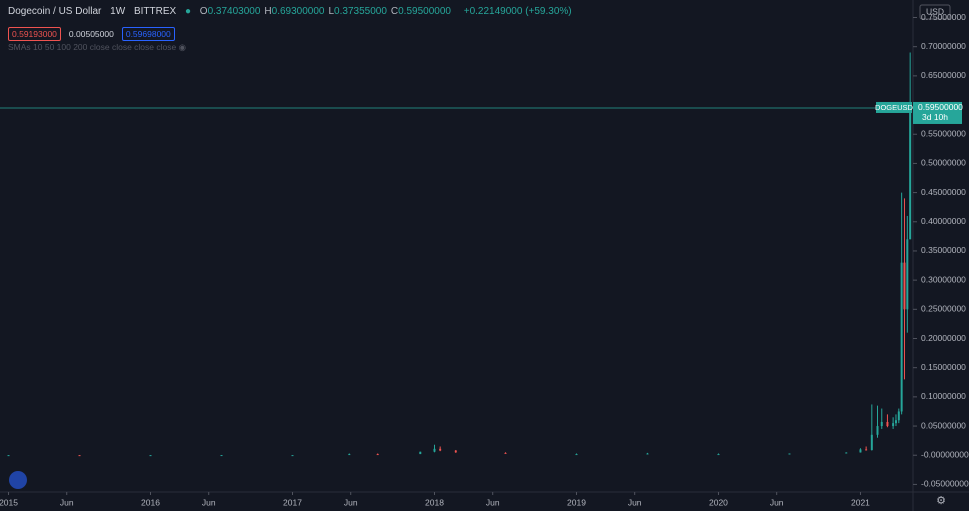 The image size is (969, 511). What do you see at coordinates (943, 338) in the screenshot?
I see `y-tick-label: 0.20000000` at bounding box center [943, 338].